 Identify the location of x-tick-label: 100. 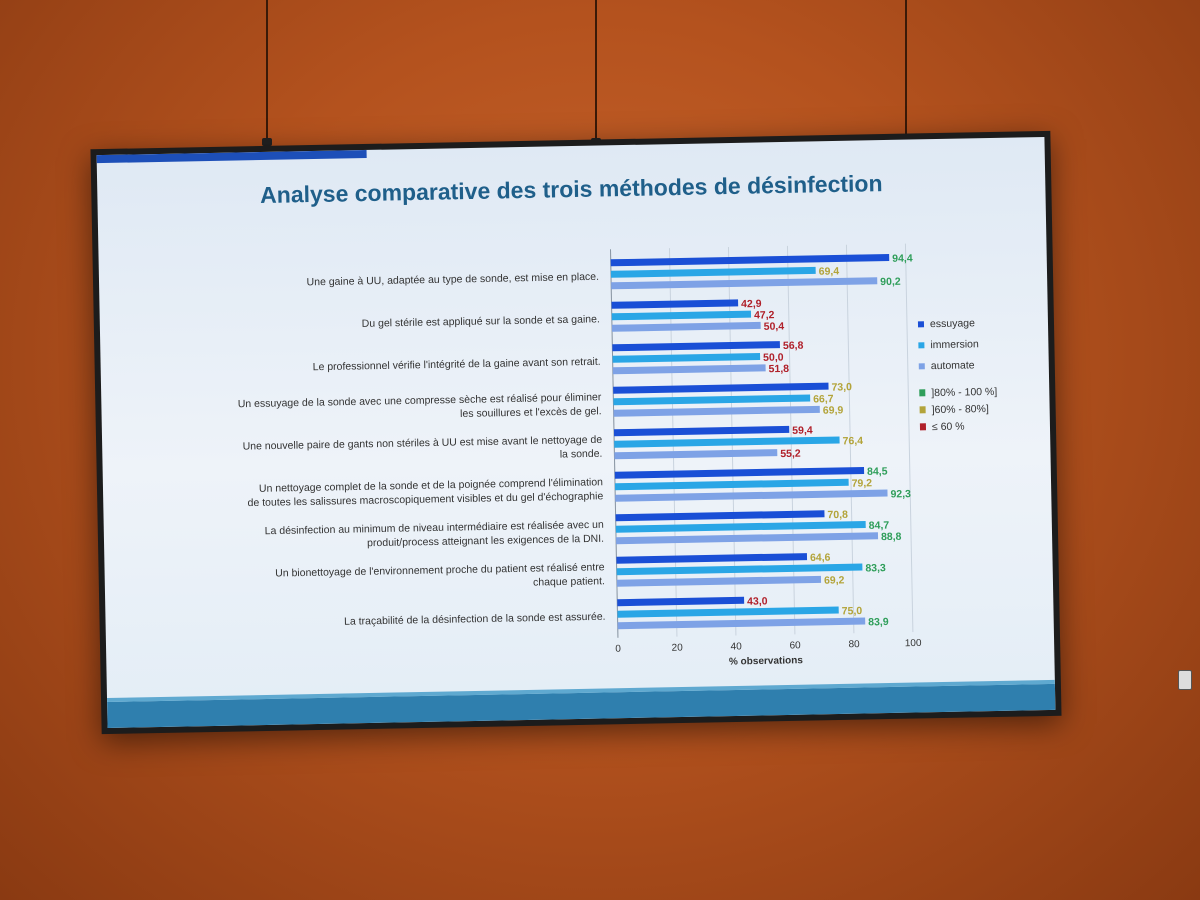
(913, 643).